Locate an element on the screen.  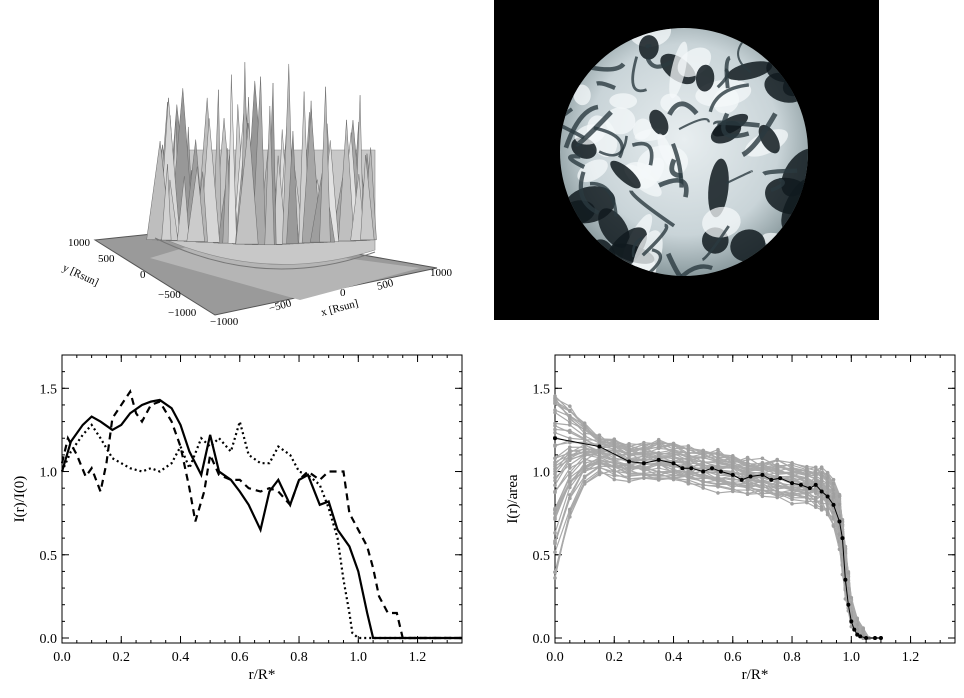
x-tick-label: 1.0 is located at coordinates (852, 657).